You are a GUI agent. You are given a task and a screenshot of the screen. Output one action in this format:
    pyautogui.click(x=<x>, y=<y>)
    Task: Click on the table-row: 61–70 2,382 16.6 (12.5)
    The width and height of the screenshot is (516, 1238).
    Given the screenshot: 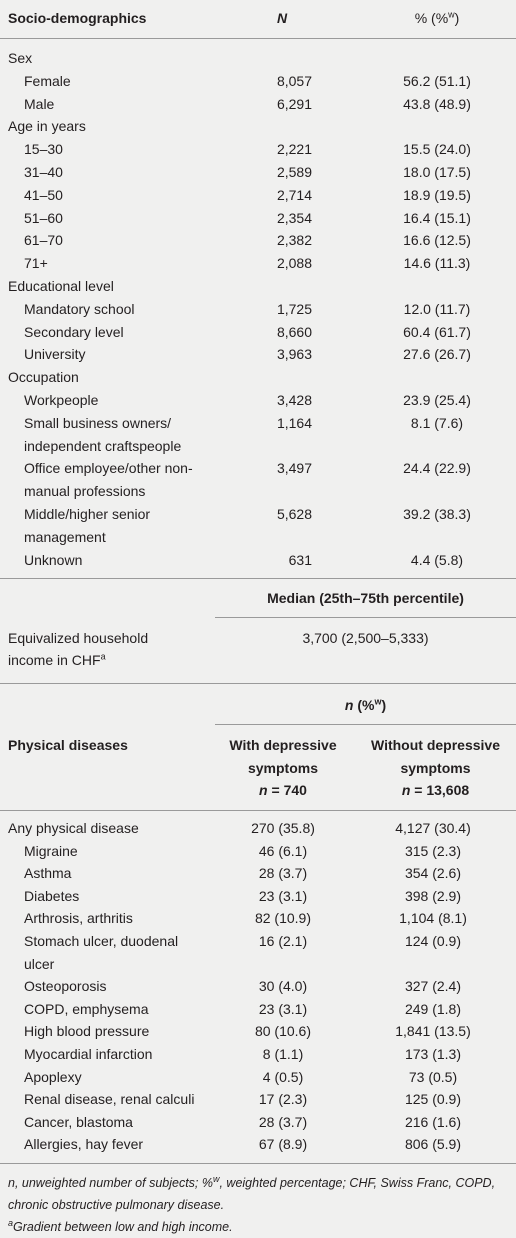 What is the action you would take?
    pyautogui.click(x=260, y=240)
    